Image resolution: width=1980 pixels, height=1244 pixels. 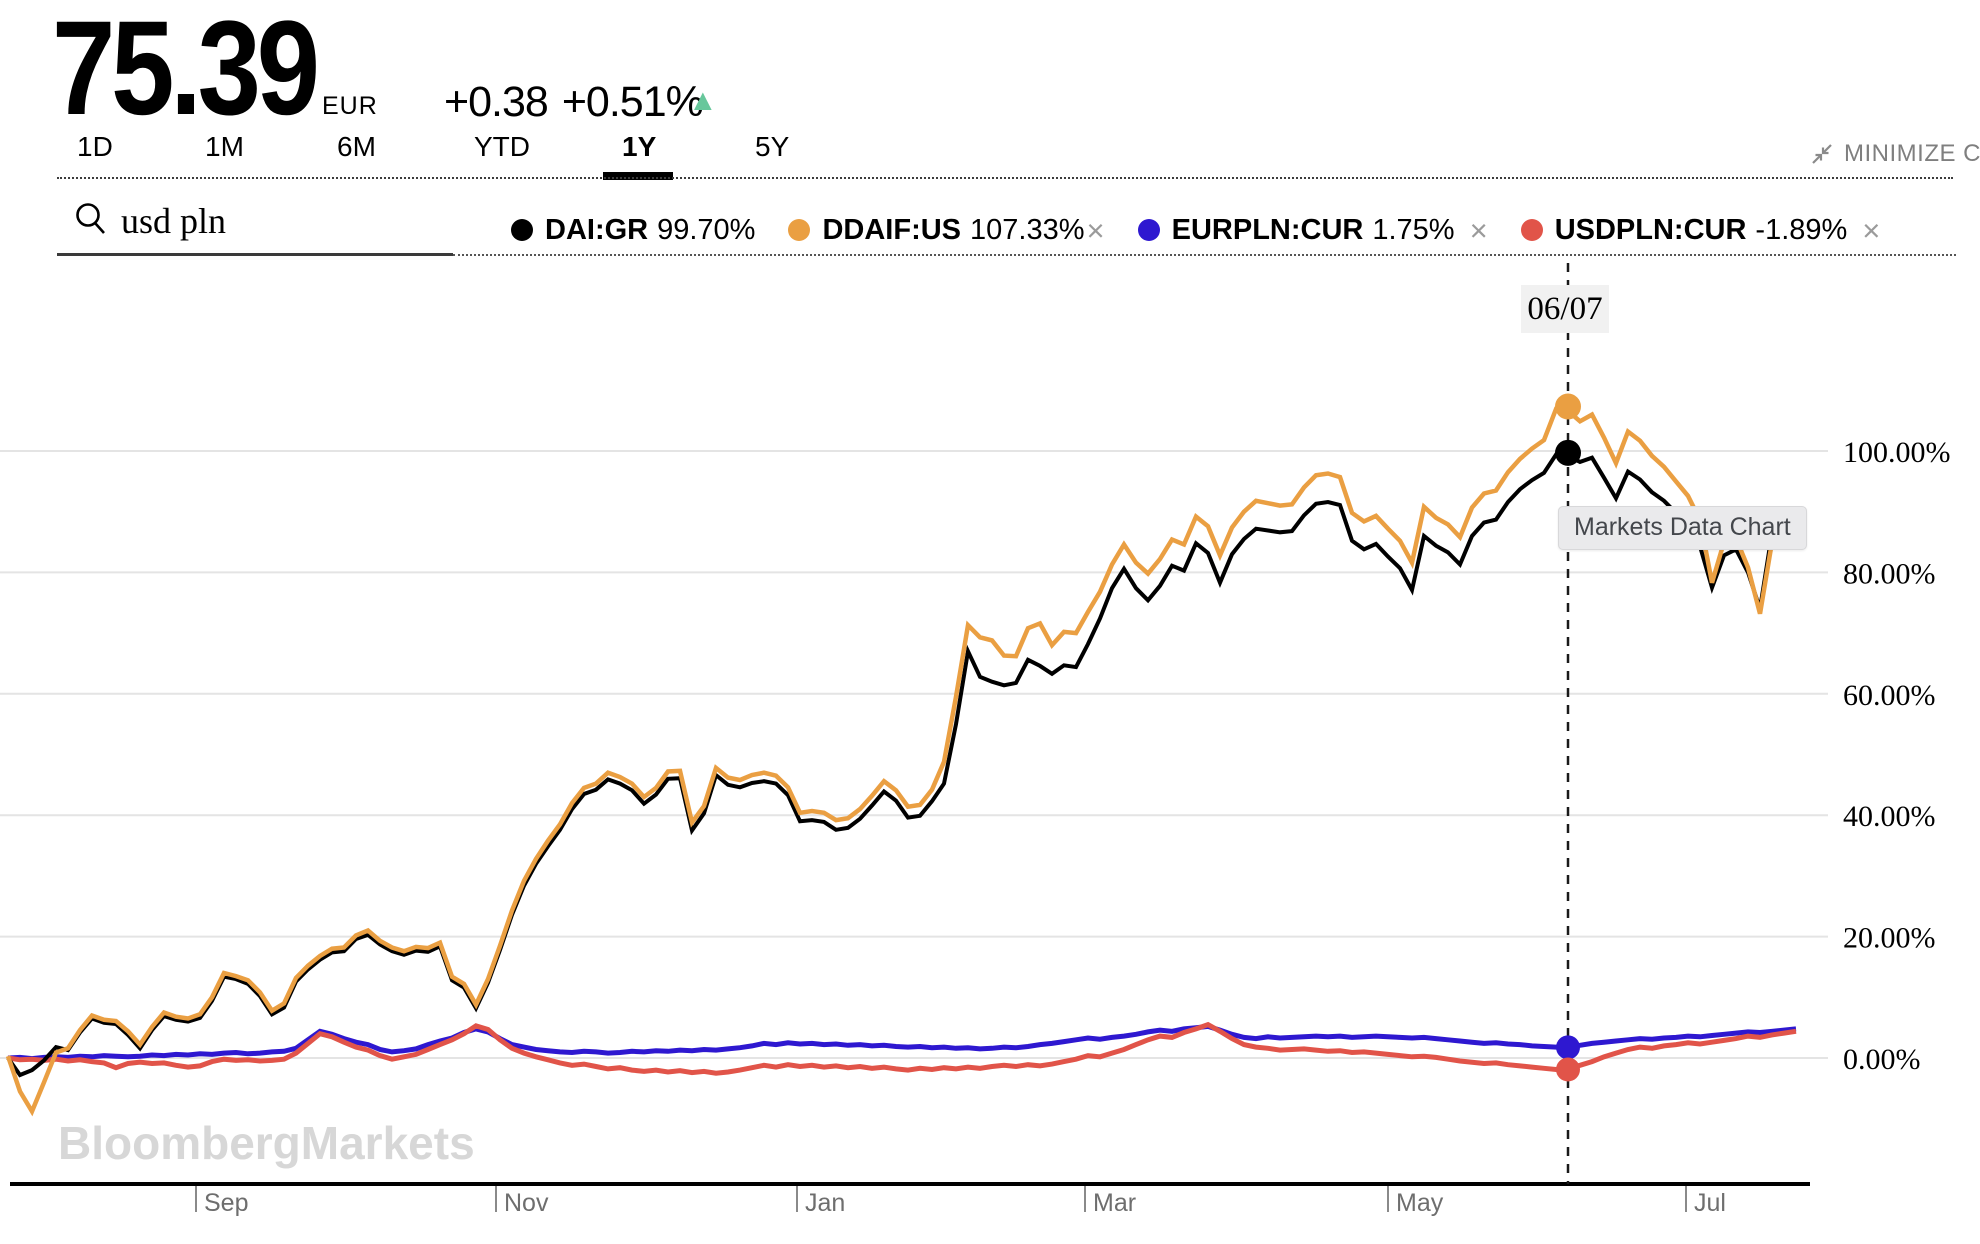 I want to click on legend-symbol: USDPLN:CUR, so click(x=1650, y=229).